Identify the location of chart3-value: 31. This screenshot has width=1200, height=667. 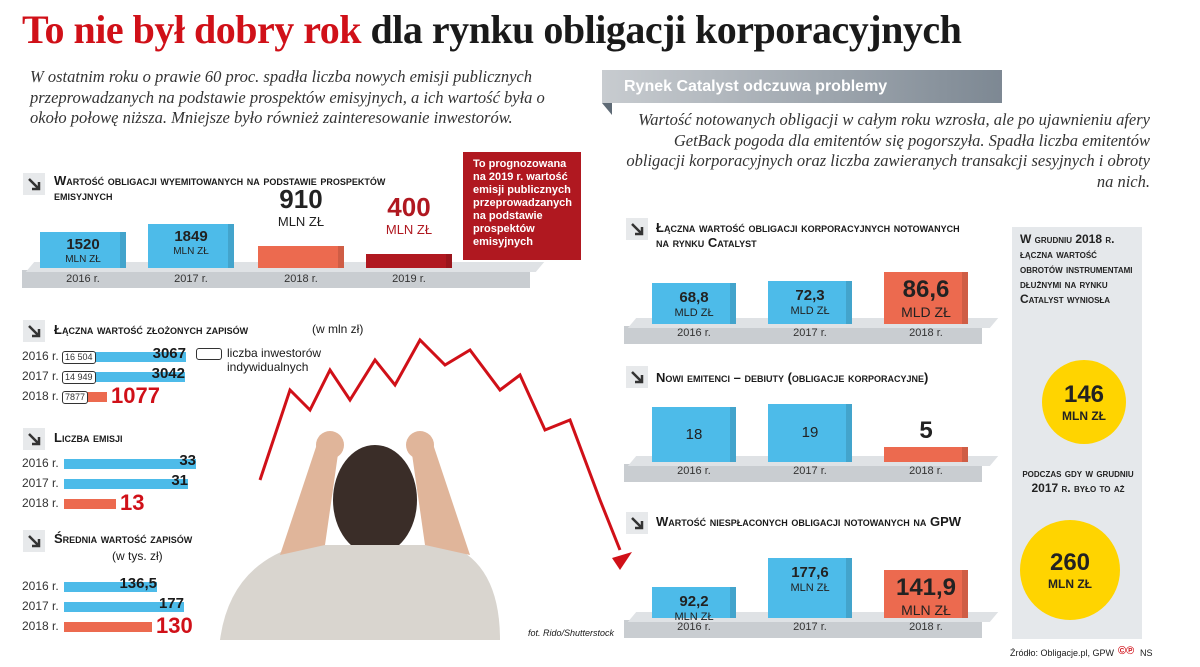
(179, 480).